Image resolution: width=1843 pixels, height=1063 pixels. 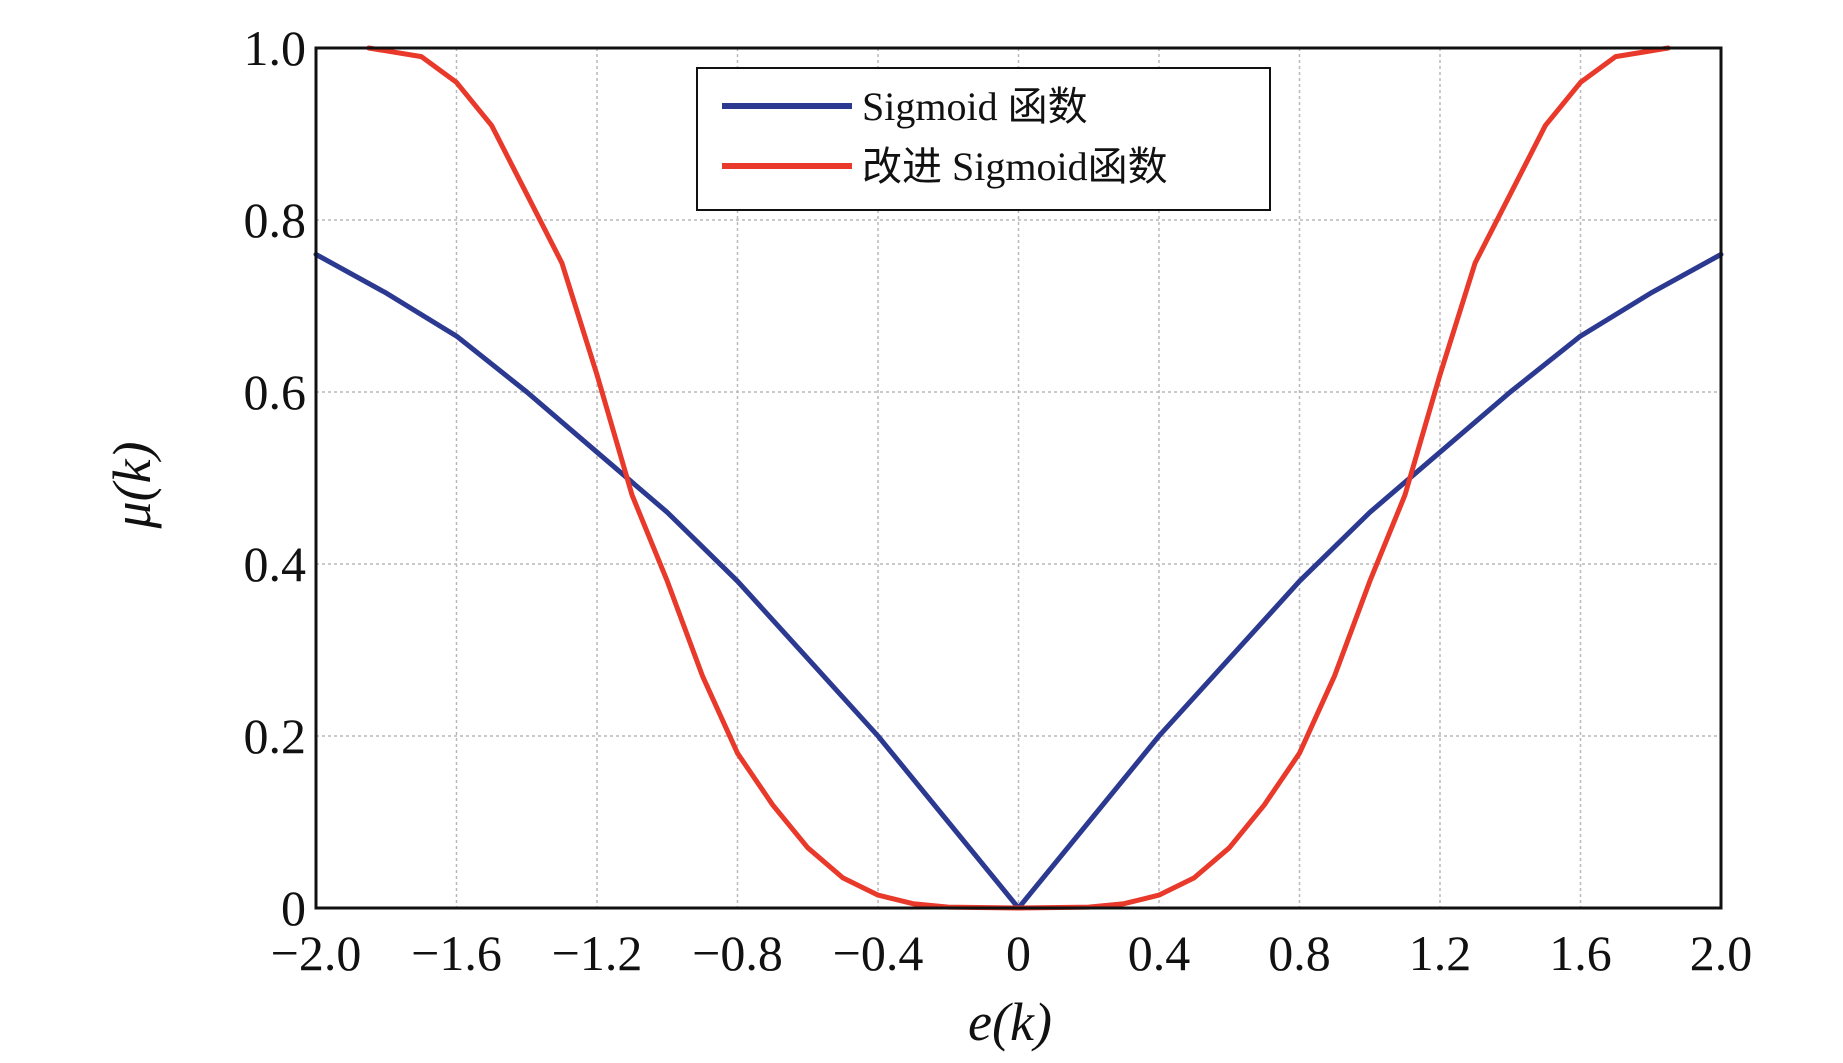 I want to click on y-tick-label: 0.8, so click(x=275, y=220).